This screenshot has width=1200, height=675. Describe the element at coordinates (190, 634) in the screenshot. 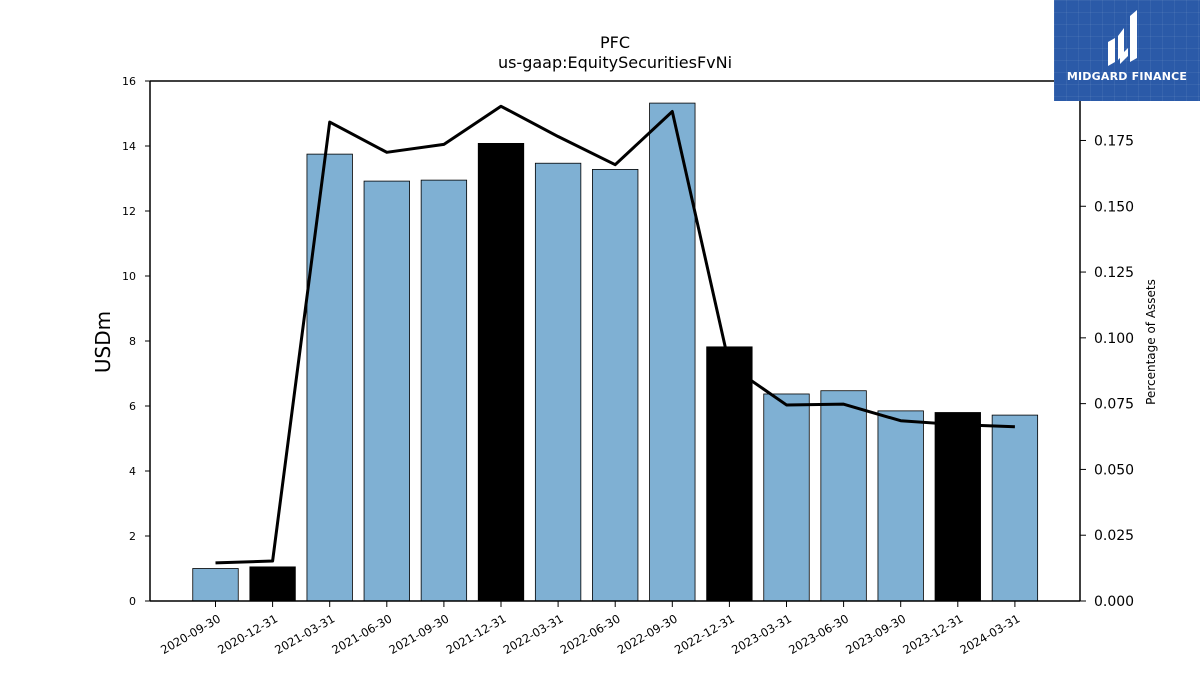

I see `x-tick-label: 2020-09-30` at that location.